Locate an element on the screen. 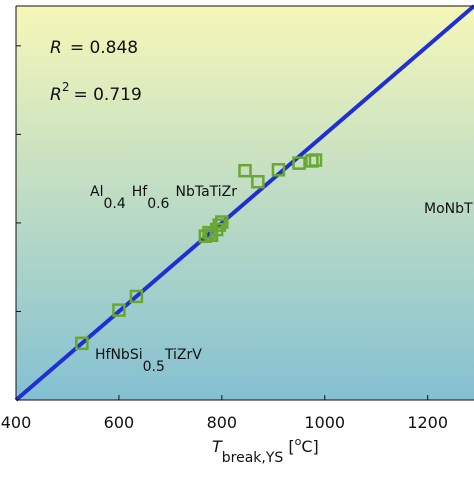 This screenshot has height=478, width=474. r-value: = 0.848 is located at coordinates (104, 48).